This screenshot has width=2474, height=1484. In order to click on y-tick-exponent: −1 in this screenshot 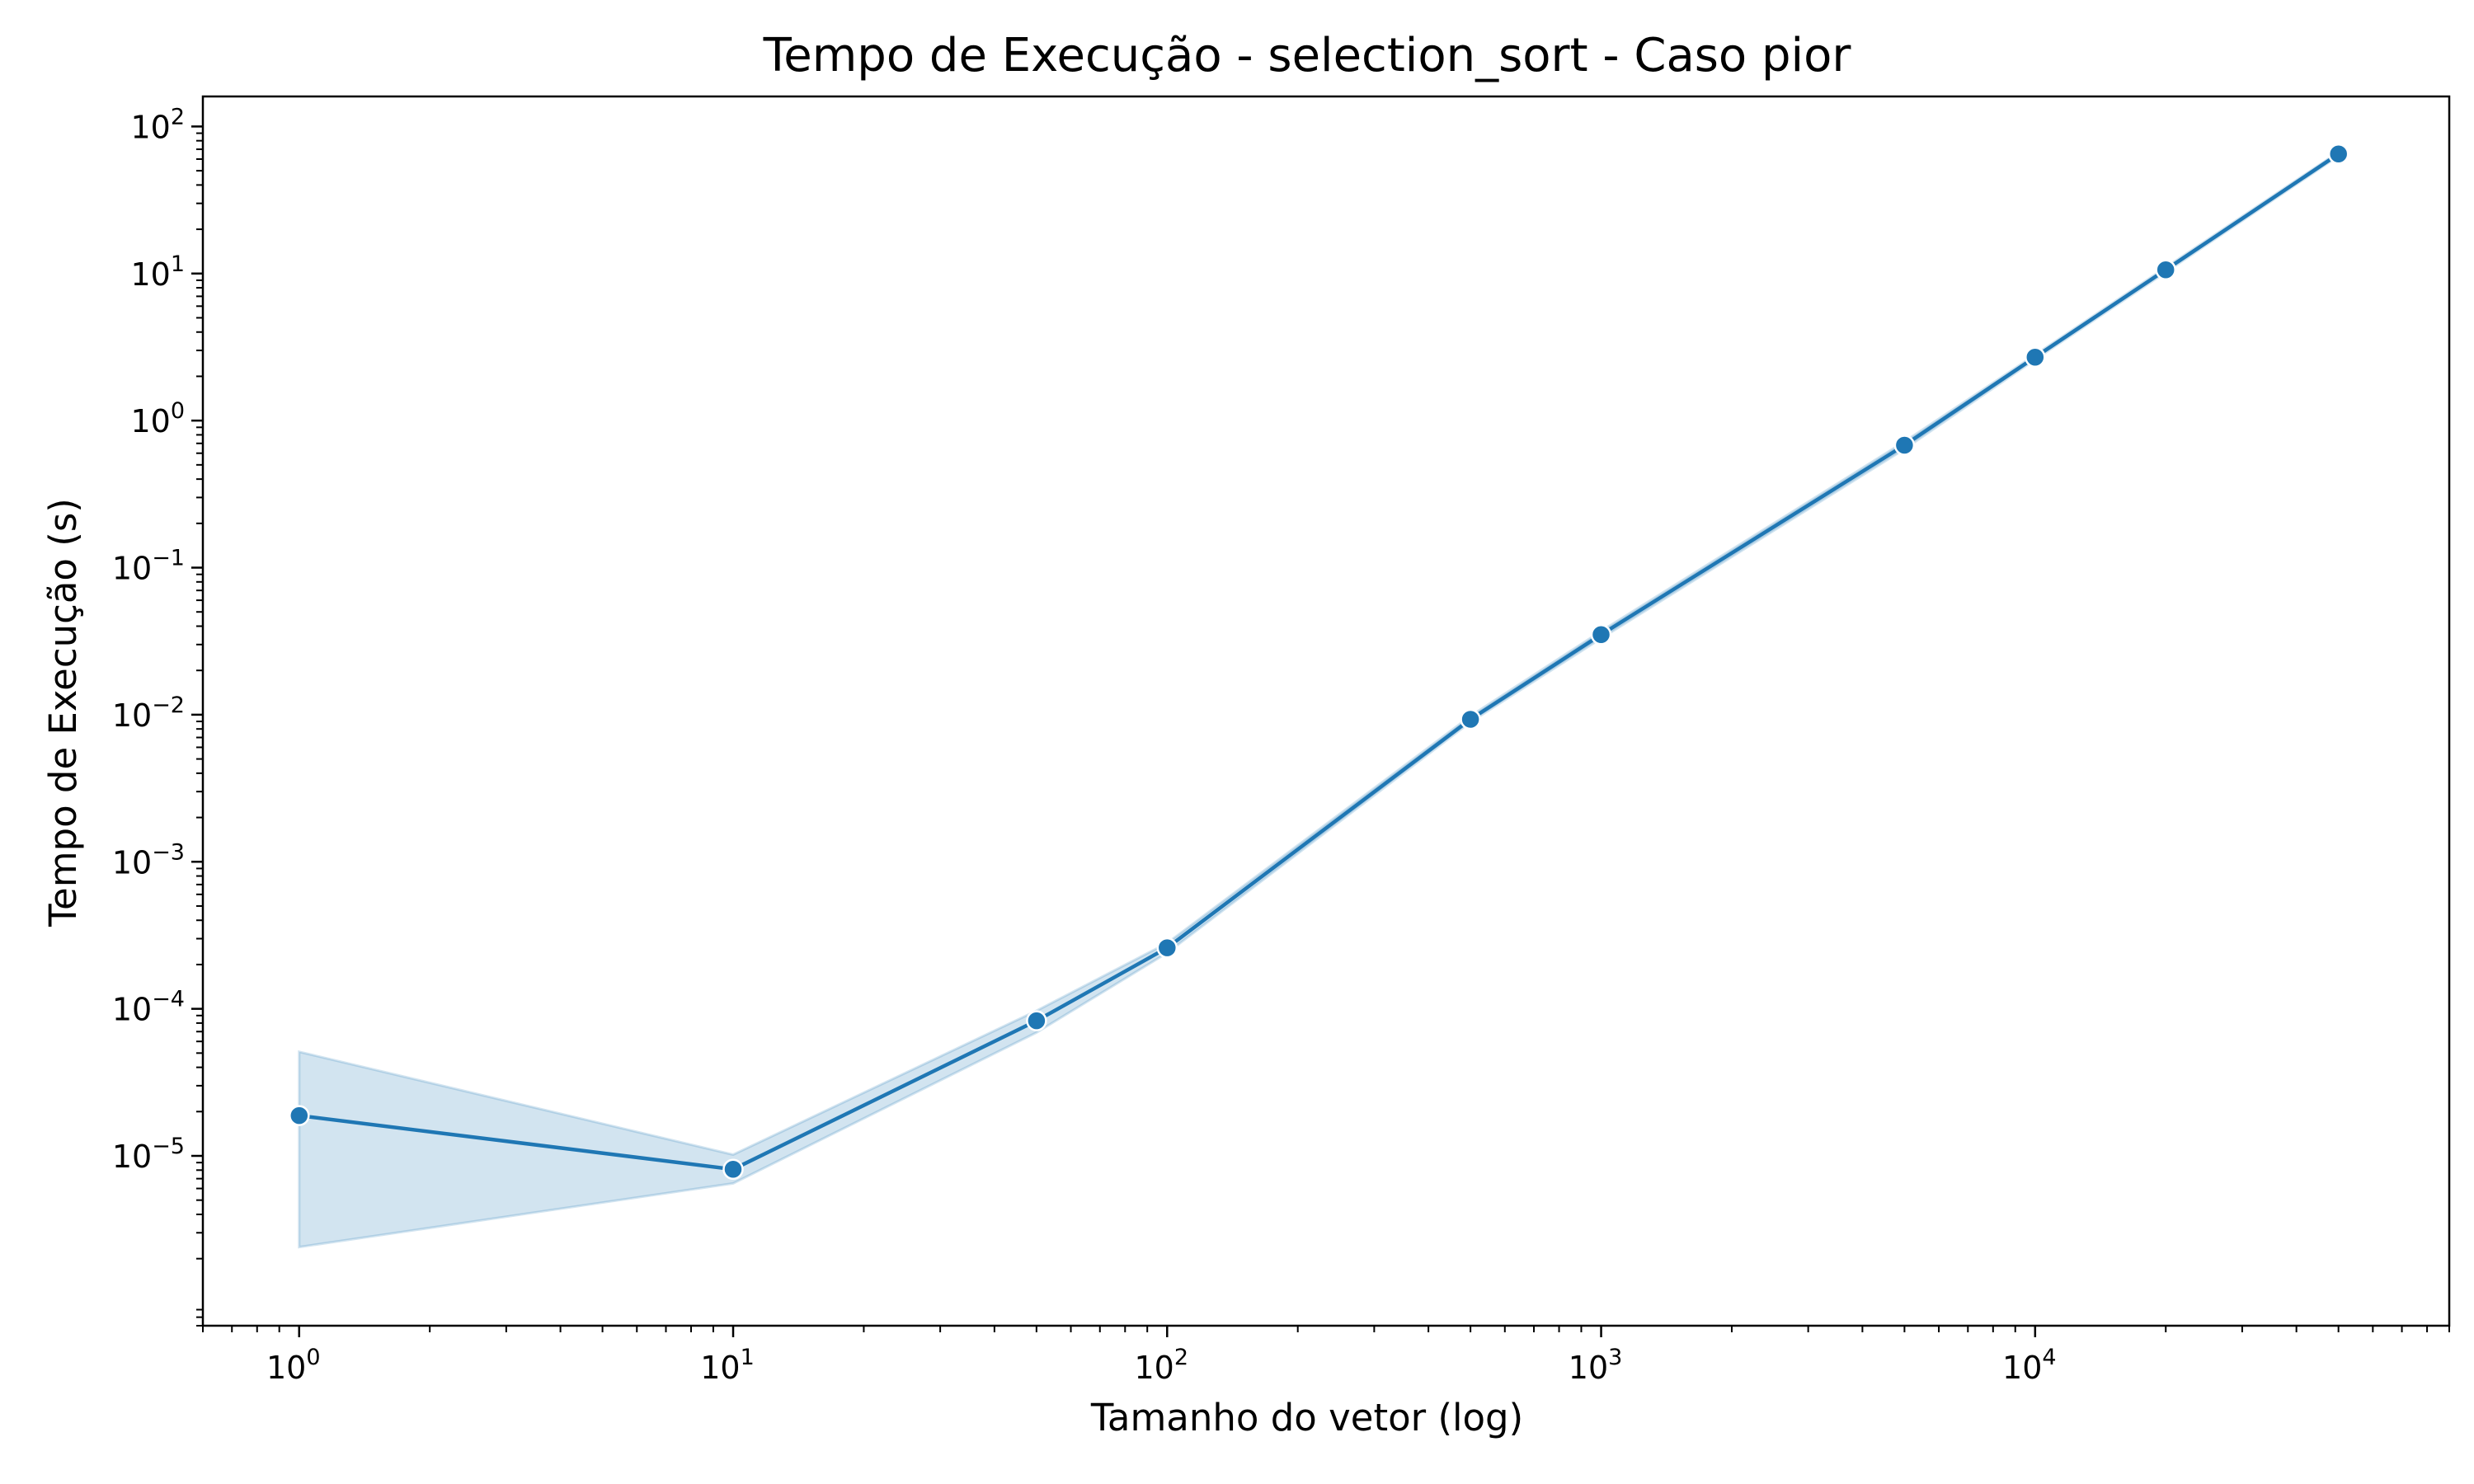, I will do `click(168, 558)`.